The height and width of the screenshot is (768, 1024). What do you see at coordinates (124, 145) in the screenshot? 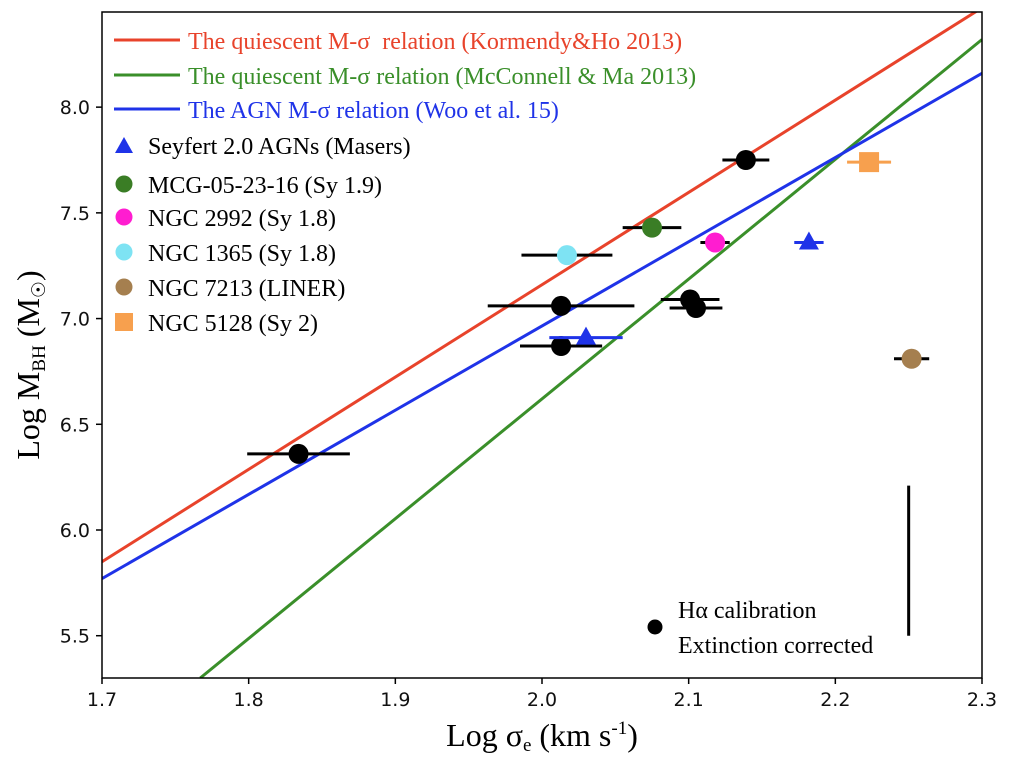
I see `legend-marker-seyfert-triangle` at bounding box center [124, 145].